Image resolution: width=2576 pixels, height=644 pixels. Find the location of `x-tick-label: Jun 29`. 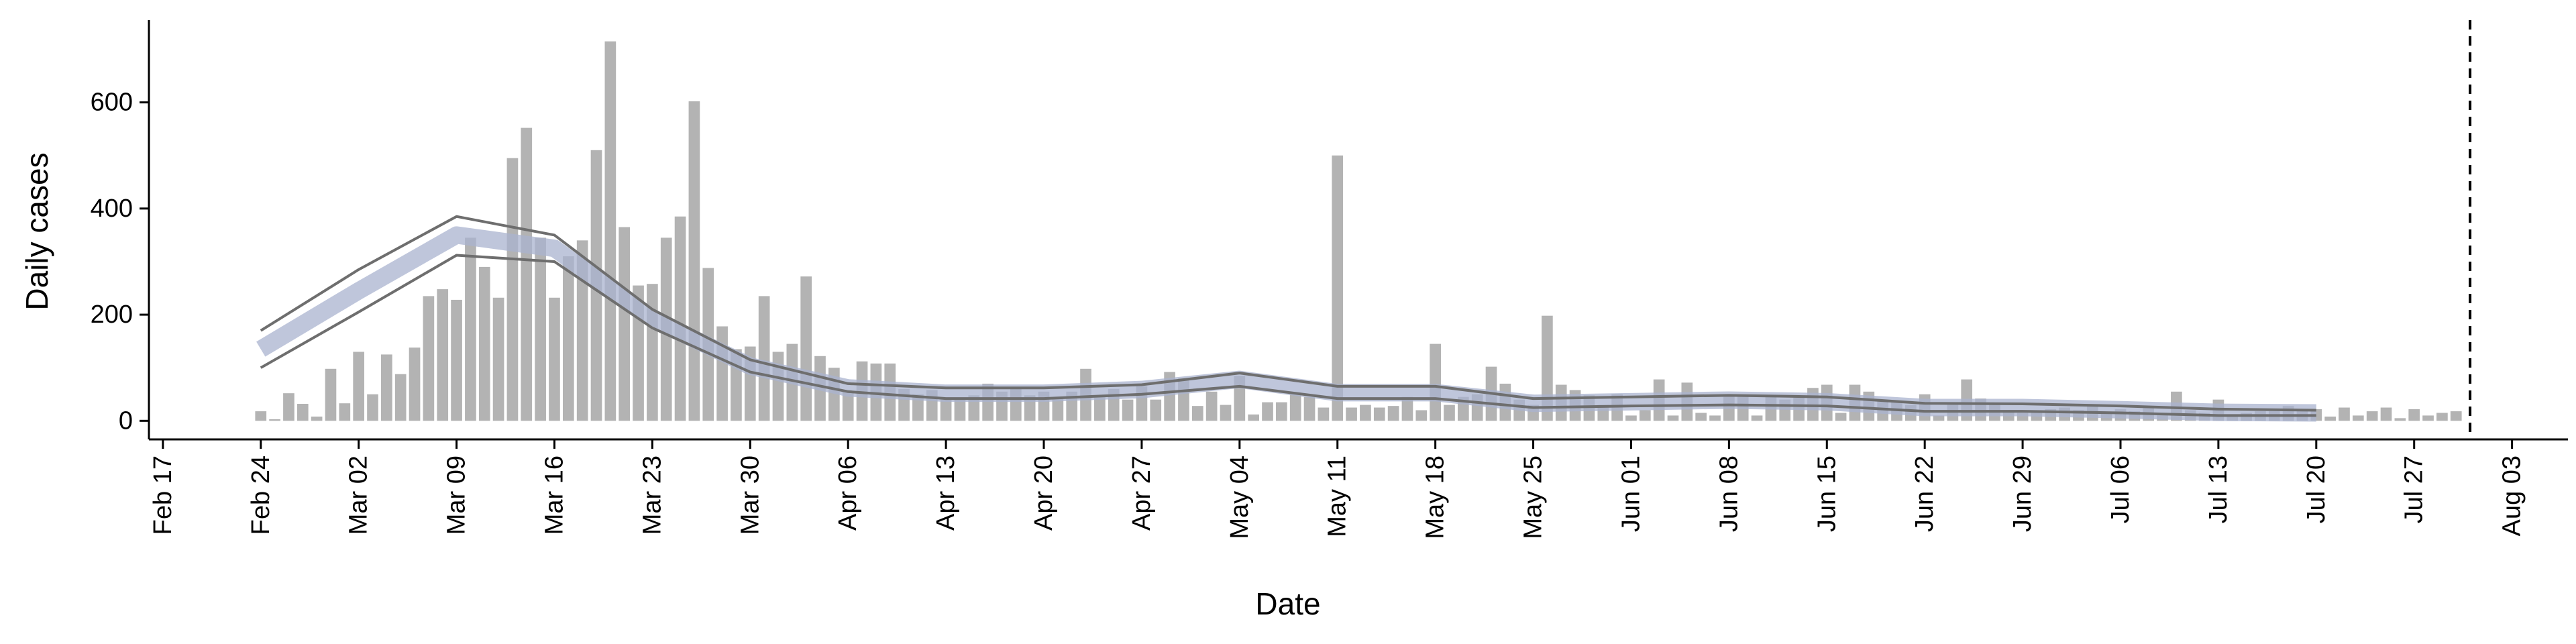

x-tick-label: Jun 29 is located at coordinates (2022, 493).